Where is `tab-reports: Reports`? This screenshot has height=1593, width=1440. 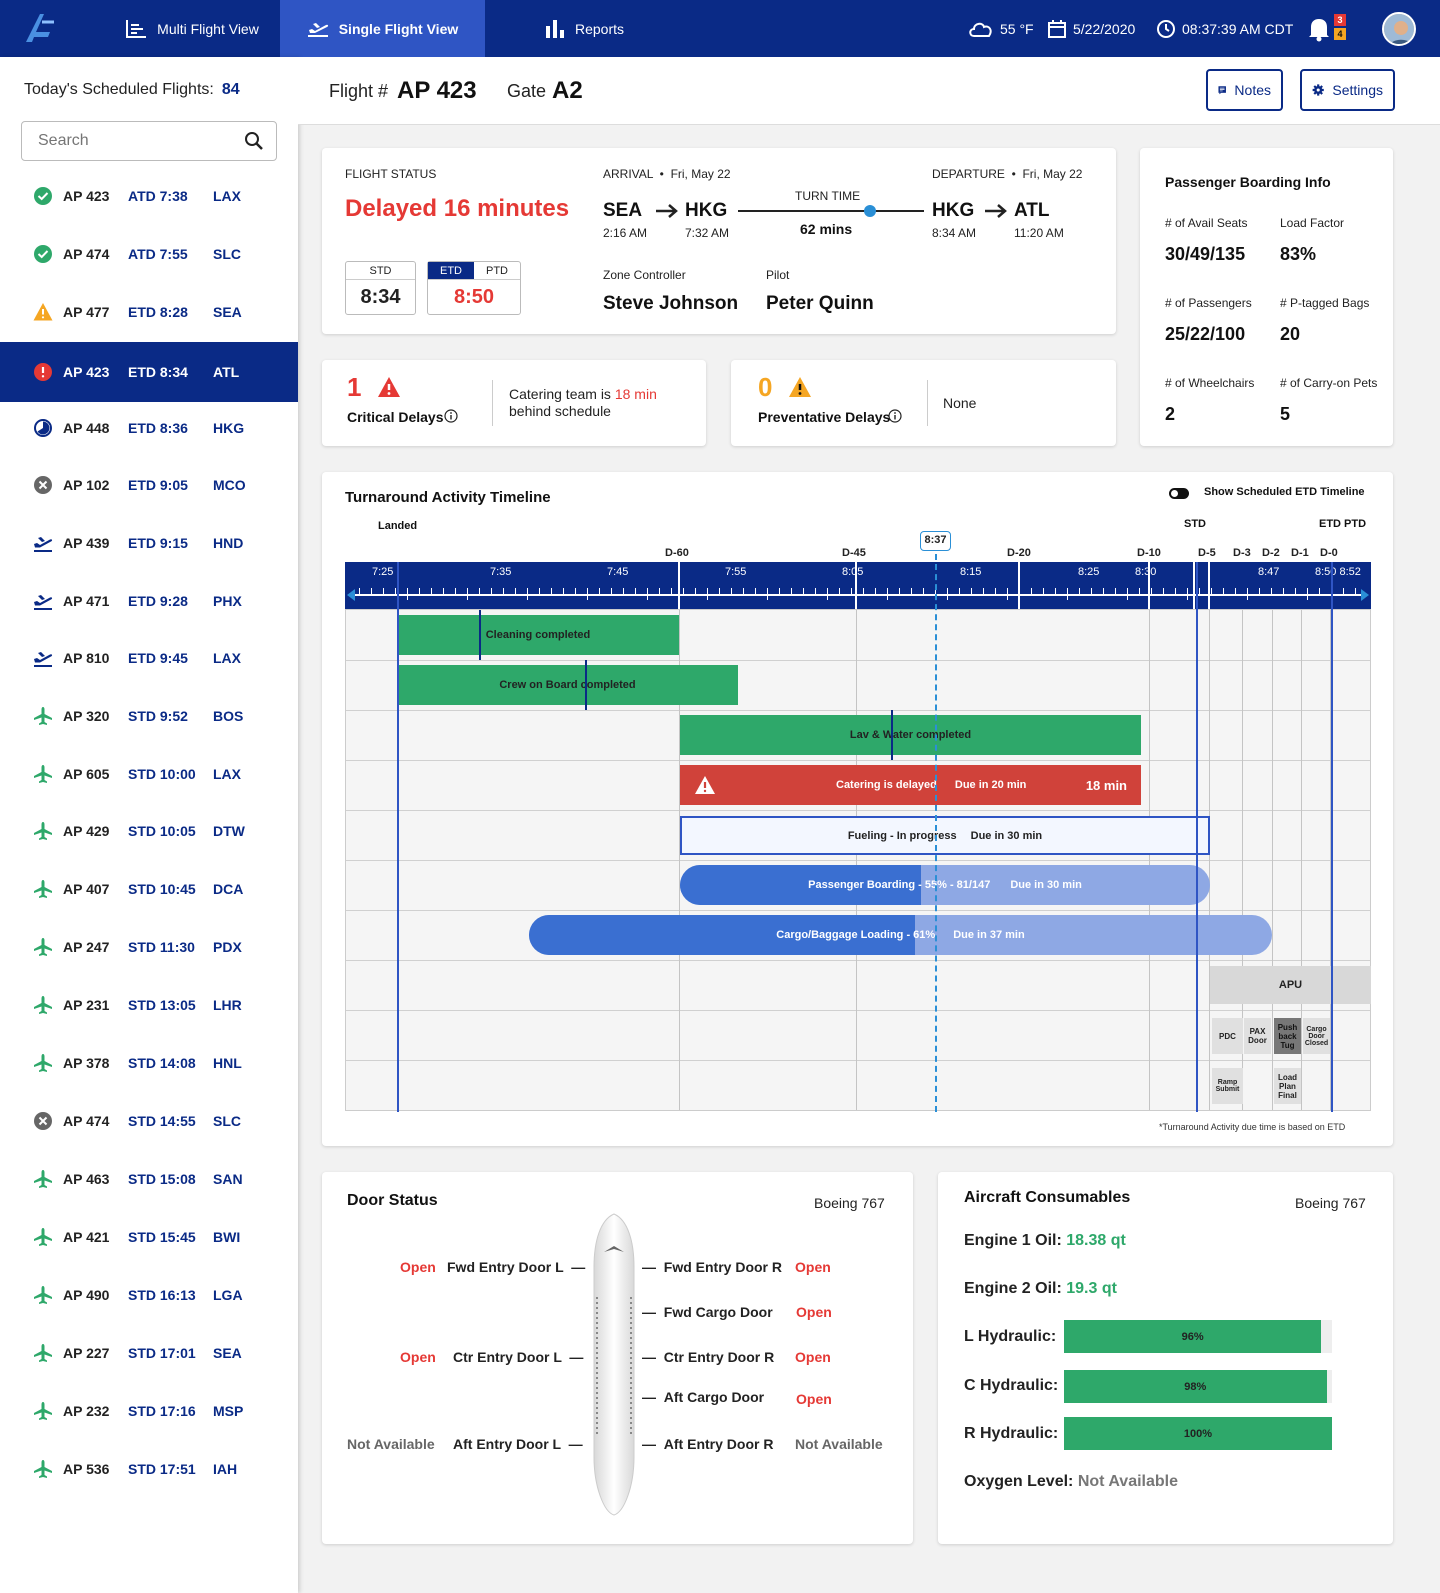 tab-reports: Reports is located at coordinates (584, 28).